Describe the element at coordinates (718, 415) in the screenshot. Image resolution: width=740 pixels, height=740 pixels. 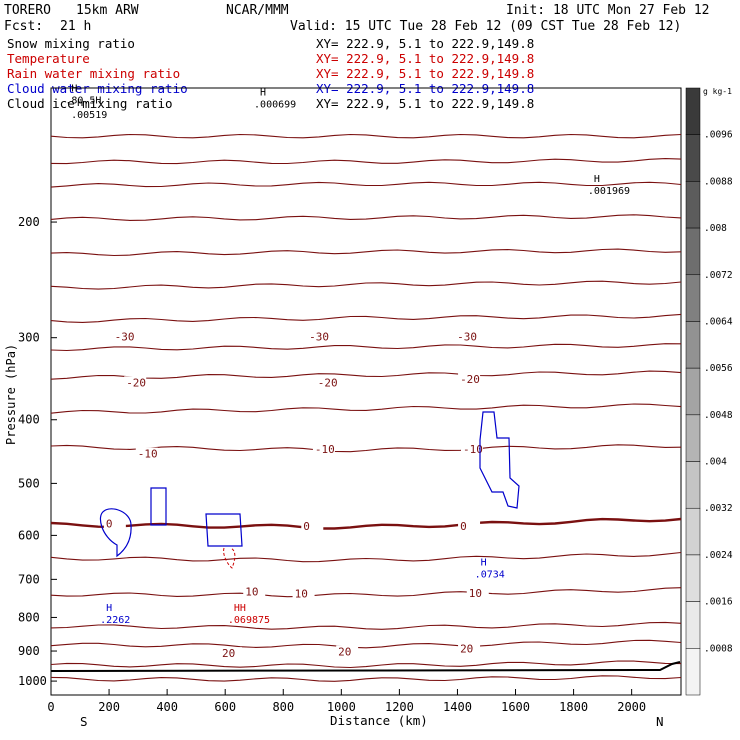
I see `colorbar-label: .0048` at that location.